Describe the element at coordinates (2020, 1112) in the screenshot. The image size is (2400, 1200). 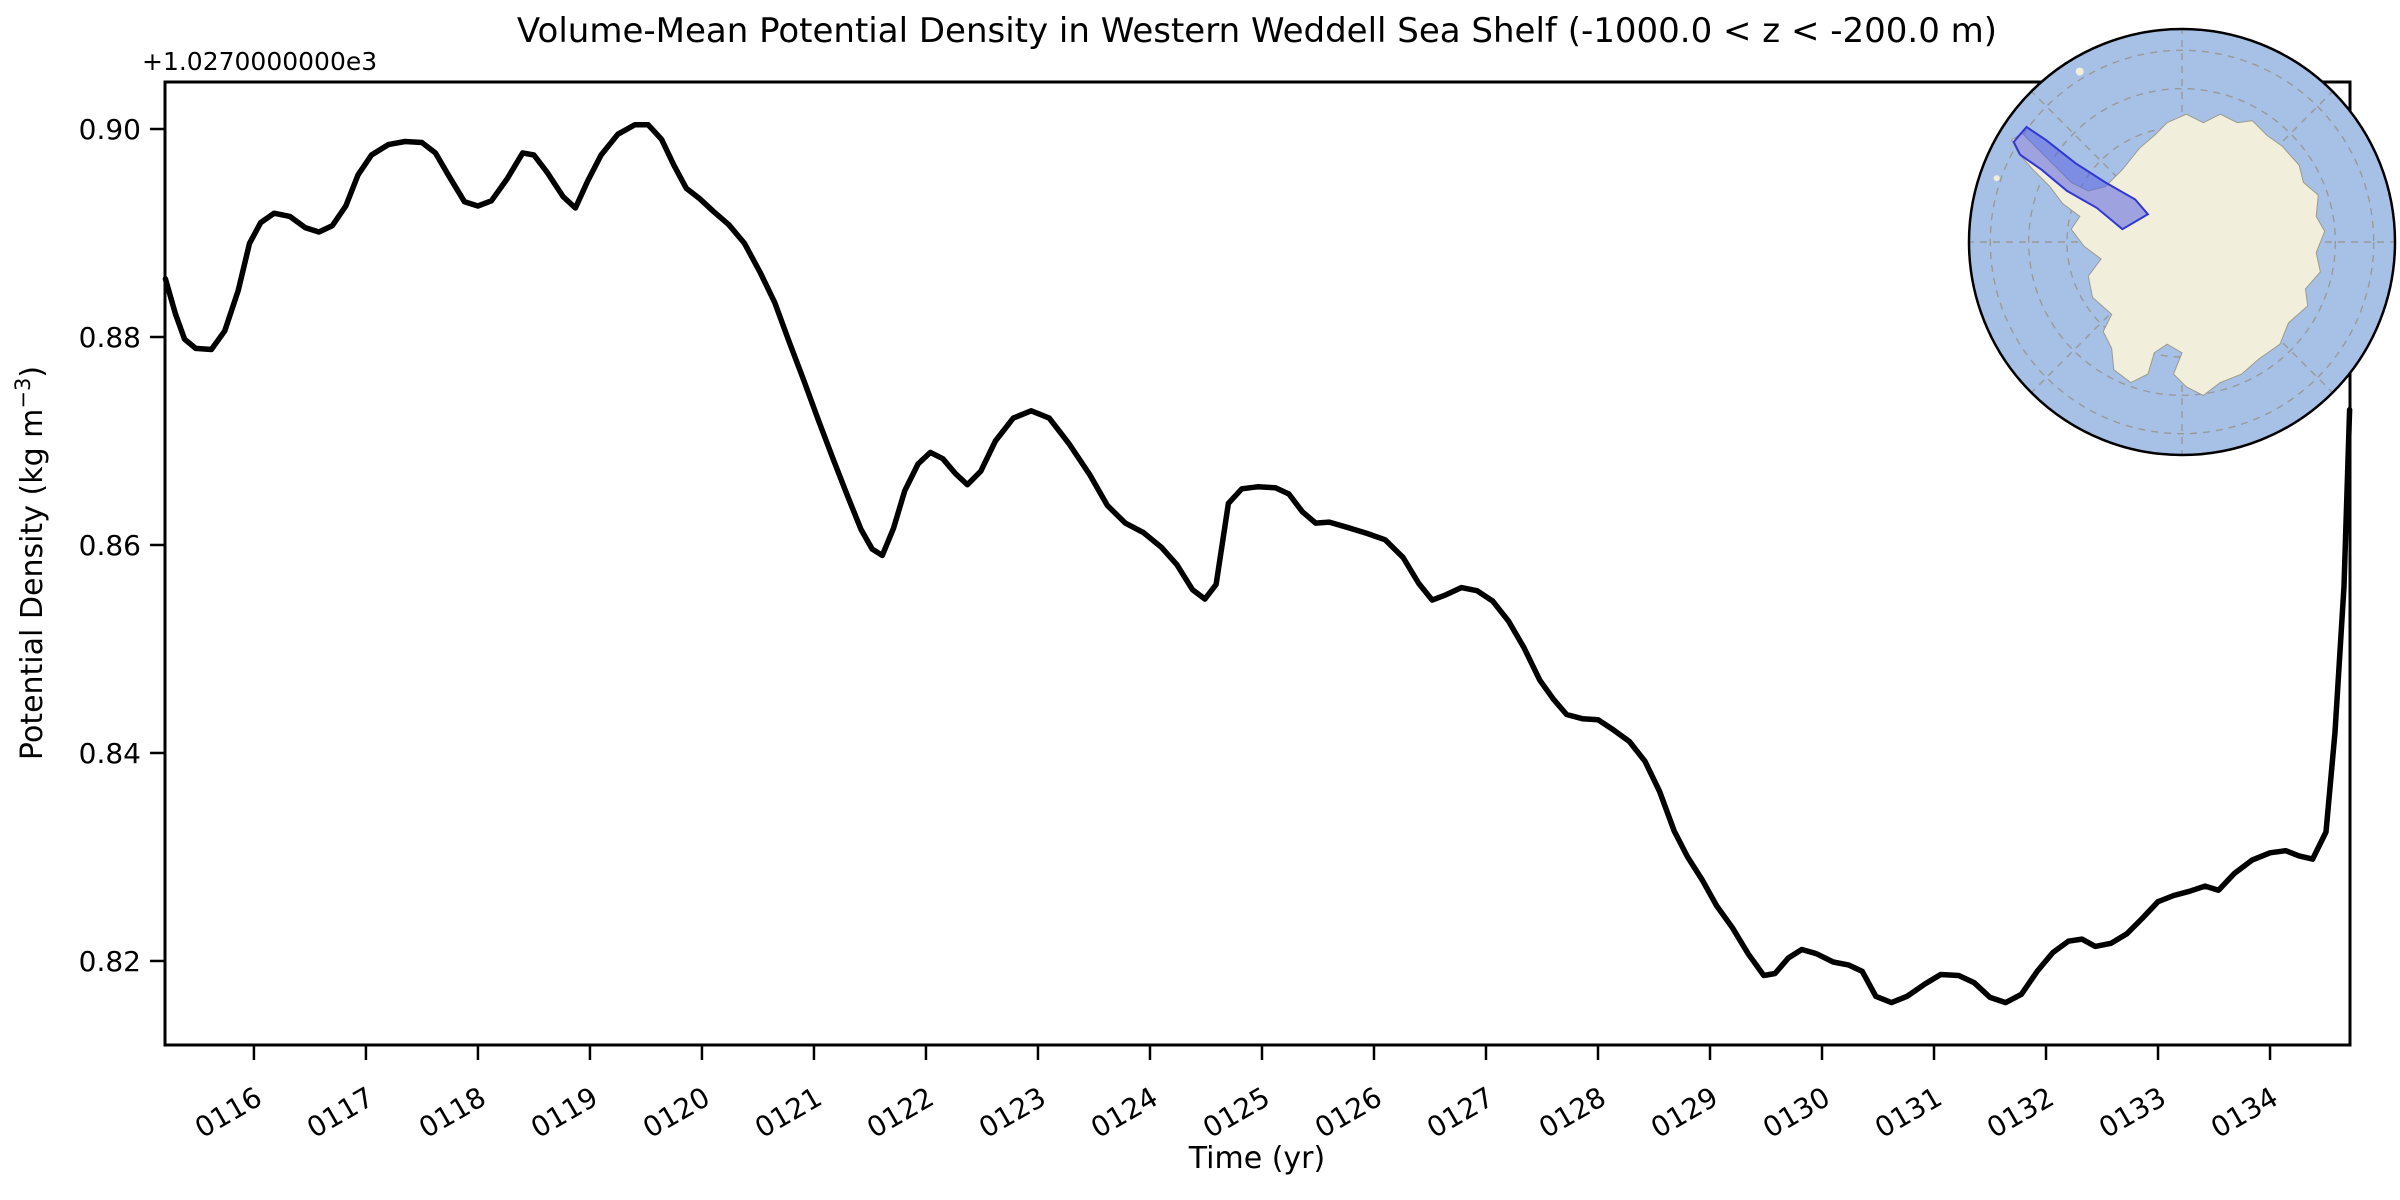
I see `x-tick-label: 0132` at that location.